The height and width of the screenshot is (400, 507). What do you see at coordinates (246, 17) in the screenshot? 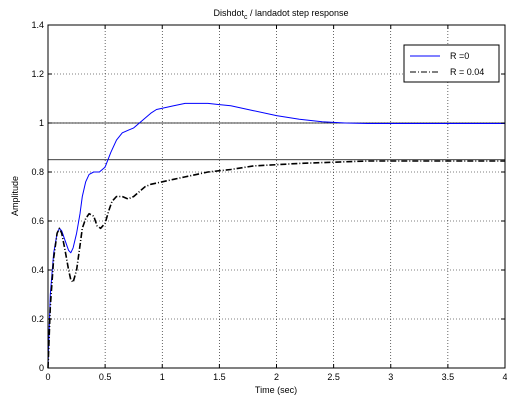
I see `chart-title-subscript: c` at bounding box center [246, 17].